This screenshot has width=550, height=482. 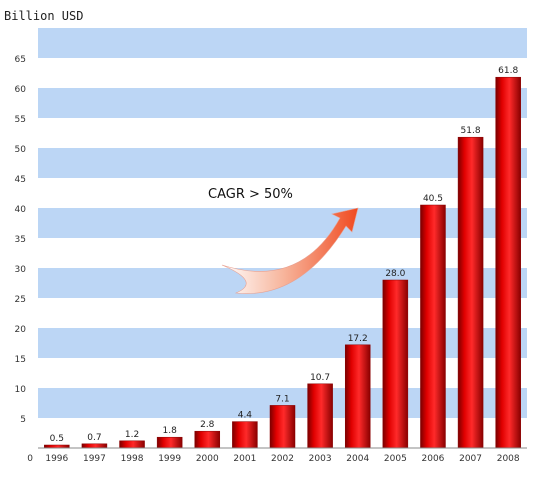 What do you see at coordinates (21, 150) in the screenshot?
I see `y-tick-label: 50` at bounding box center [21, 150].